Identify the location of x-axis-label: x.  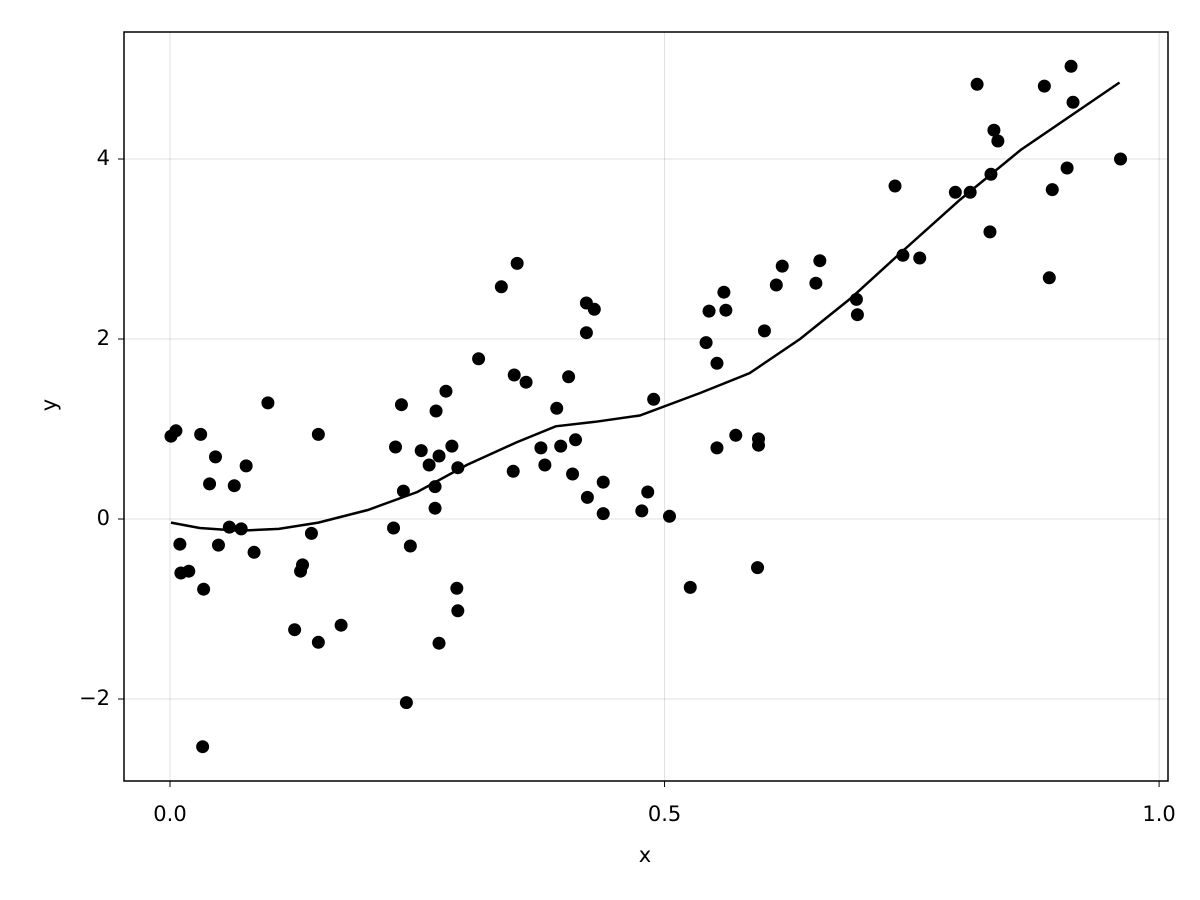
(645, 855).